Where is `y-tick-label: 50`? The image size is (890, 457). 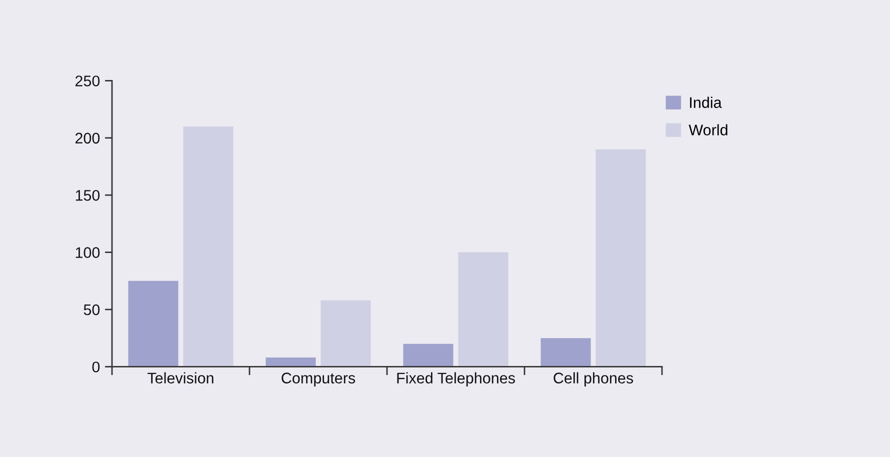
y-tick-label: 50 is located at coordinates (92, 310).